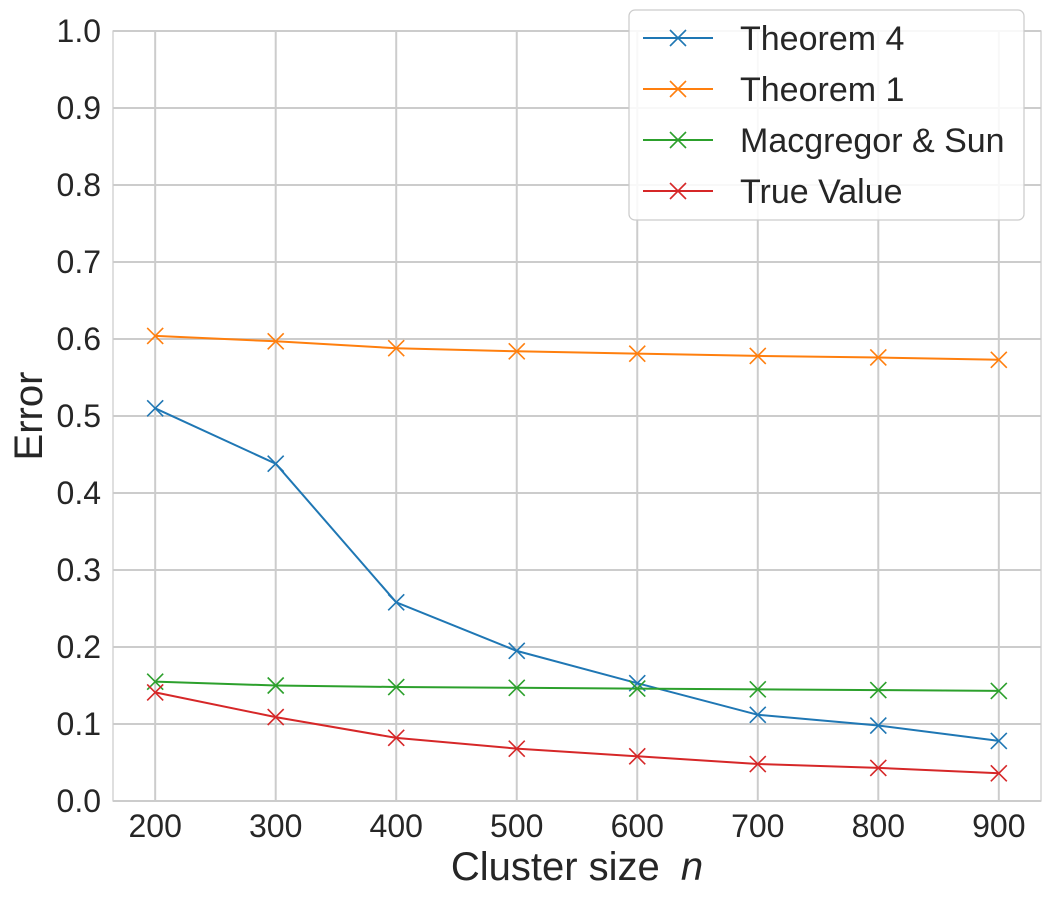 The width and height of the screenshot is (1051, 902). What do you see at coordinates (79, 339) in the screenshot?
I see `y-tick-label: 0.6` at bounding box center [79, 339].